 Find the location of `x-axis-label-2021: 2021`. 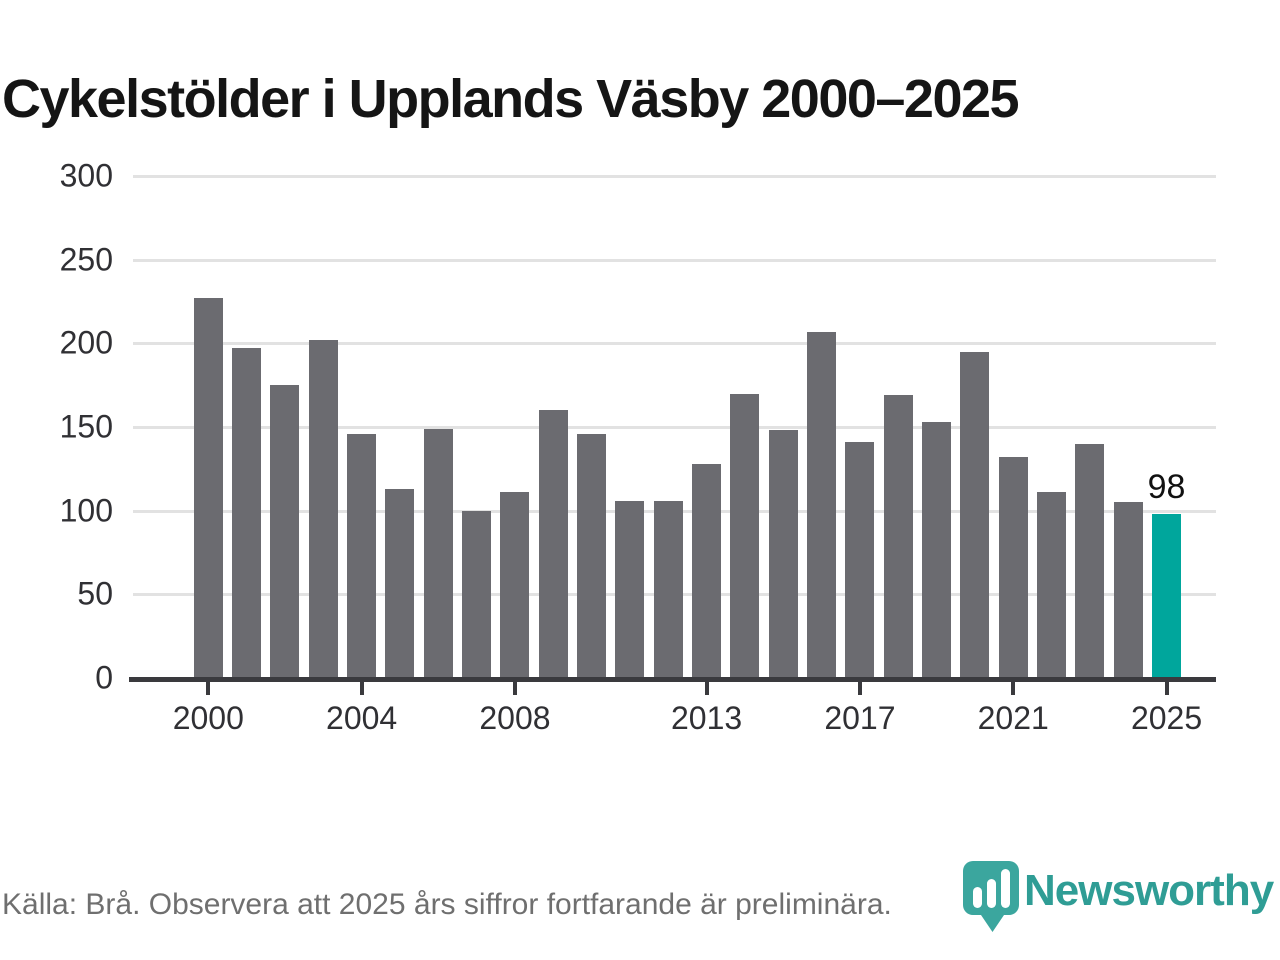

x-axis-label-2021: 2021 is located at coordinates (1013, 718).